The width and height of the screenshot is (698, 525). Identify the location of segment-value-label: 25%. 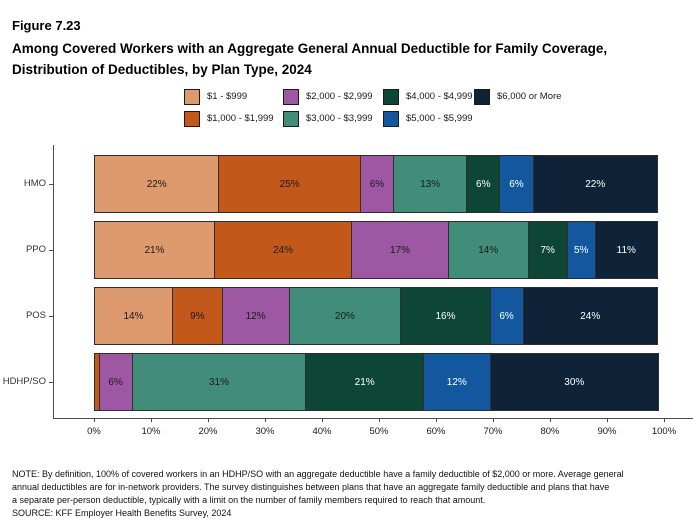
(289, 184).